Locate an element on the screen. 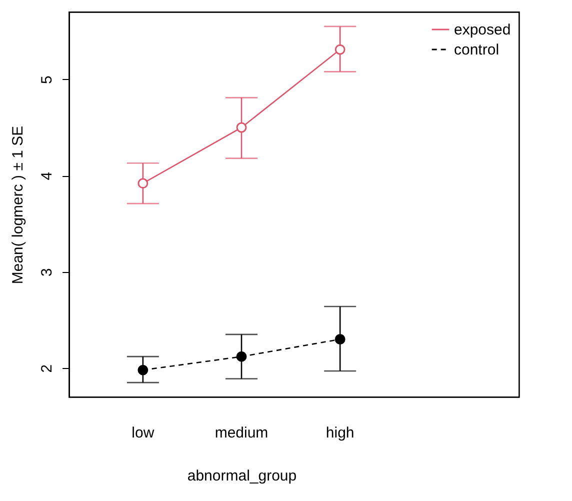  x-tick-label: low is located at coordinates (143, 433).